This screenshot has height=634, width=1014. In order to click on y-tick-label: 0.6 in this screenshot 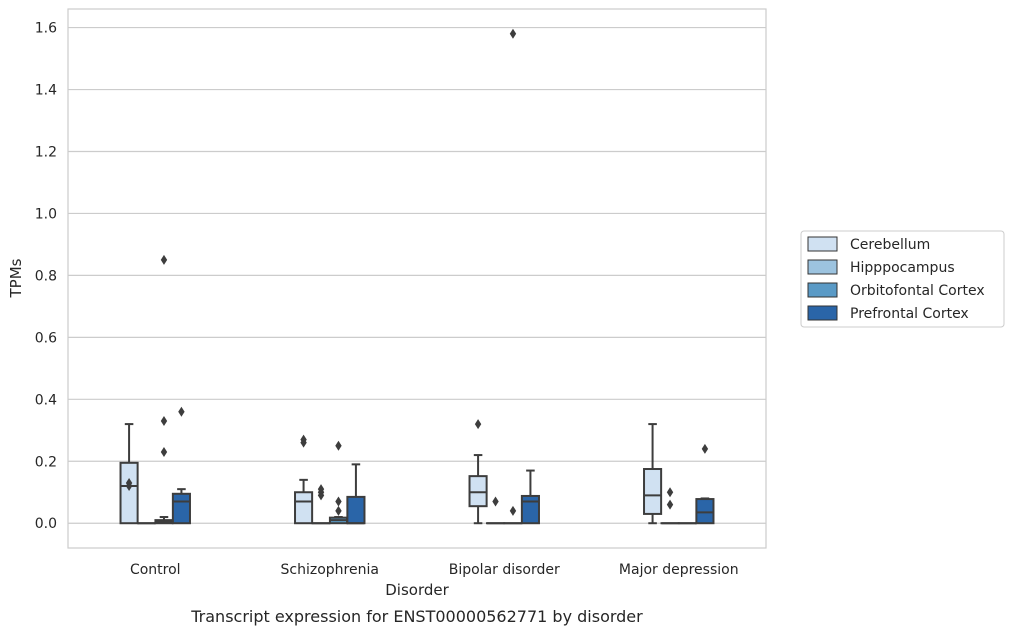, I will do `click(46, 338)`.